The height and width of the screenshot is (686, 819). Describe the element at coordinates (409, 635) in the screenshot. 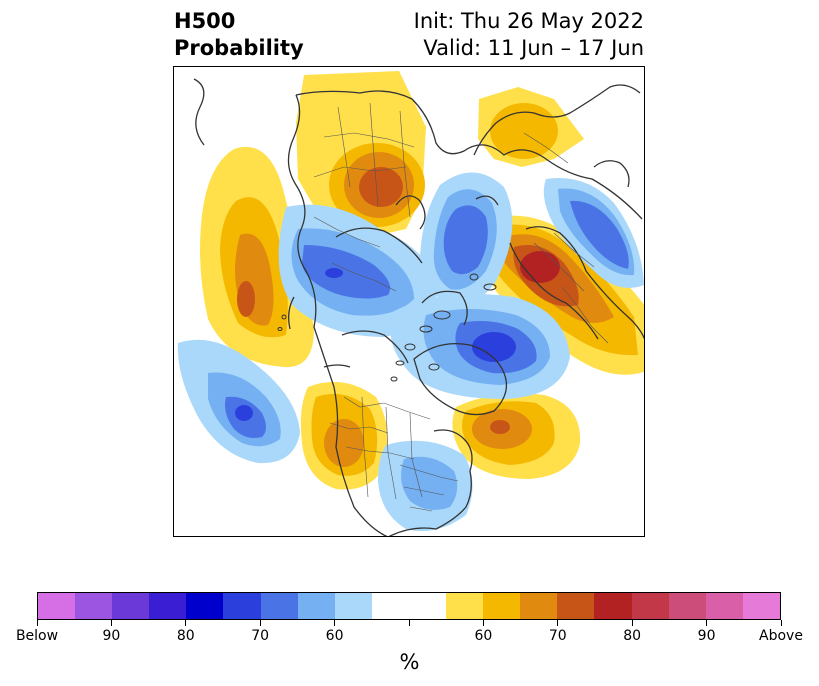

I see `colorbar-ticks: Below 90 80 70 60 60 70 80 90 Above` at that location.